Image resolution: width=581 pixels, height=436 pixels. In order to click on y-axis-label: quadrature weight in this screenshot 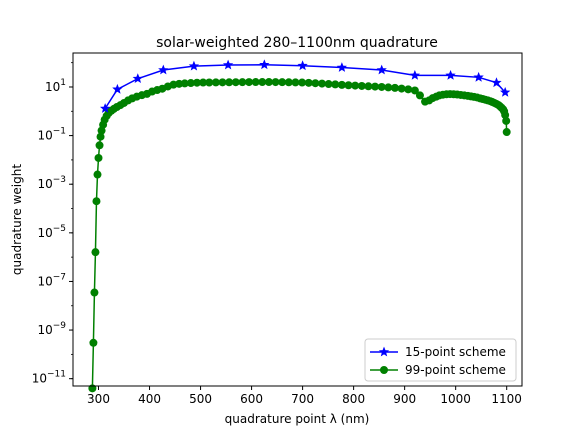, I will do `click(17, 219)`.